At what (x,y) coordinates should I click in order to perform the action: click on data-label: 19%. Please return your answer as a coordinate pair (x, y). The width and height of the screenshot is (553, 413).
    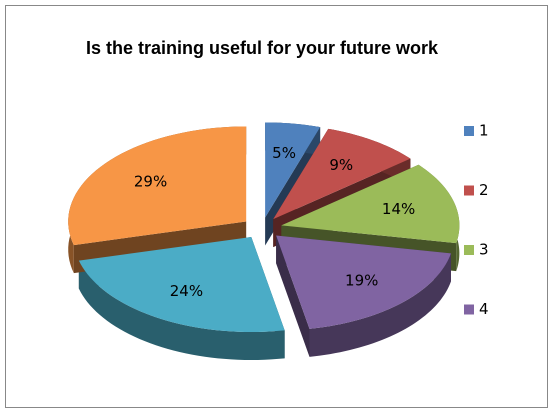
    Looking at the image, I should click on (361, 281).